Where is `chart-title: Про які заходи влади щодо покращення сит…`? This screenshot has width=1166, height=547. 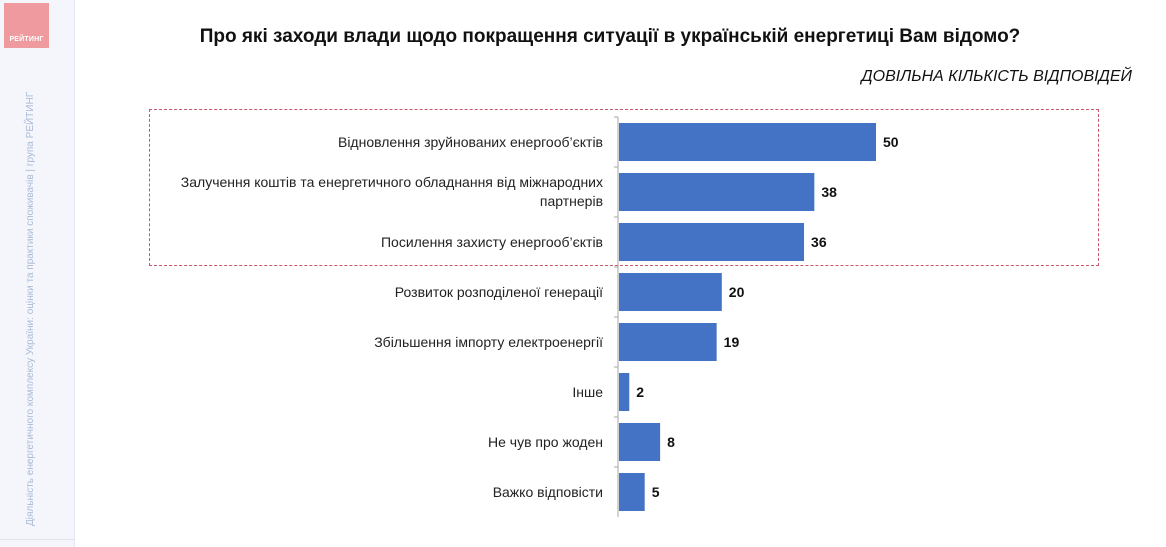 chart-title: Про які заходи влади щодо покращення сит… is located at coordinates (610, 36).